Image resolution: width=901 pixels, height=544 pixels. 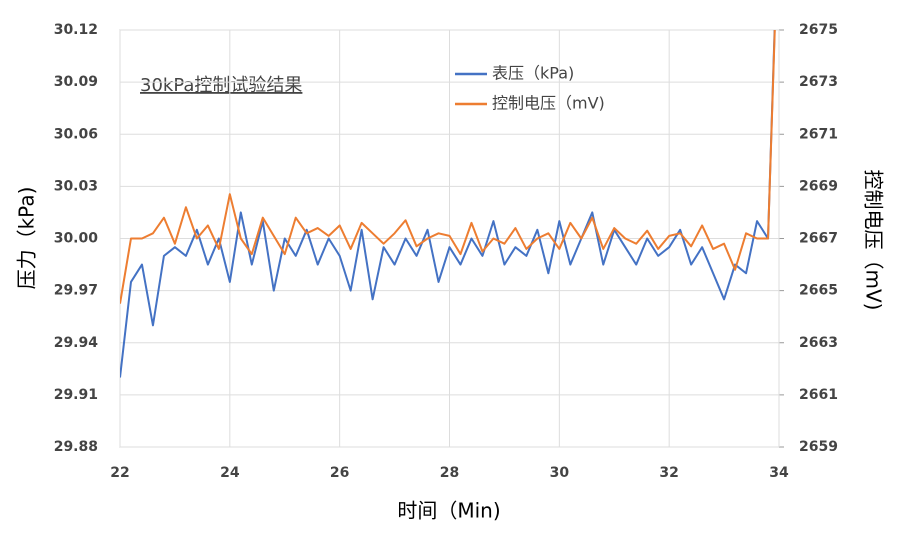 I want to click on y2-tick-label: 2673, so click(x=818, y=82).